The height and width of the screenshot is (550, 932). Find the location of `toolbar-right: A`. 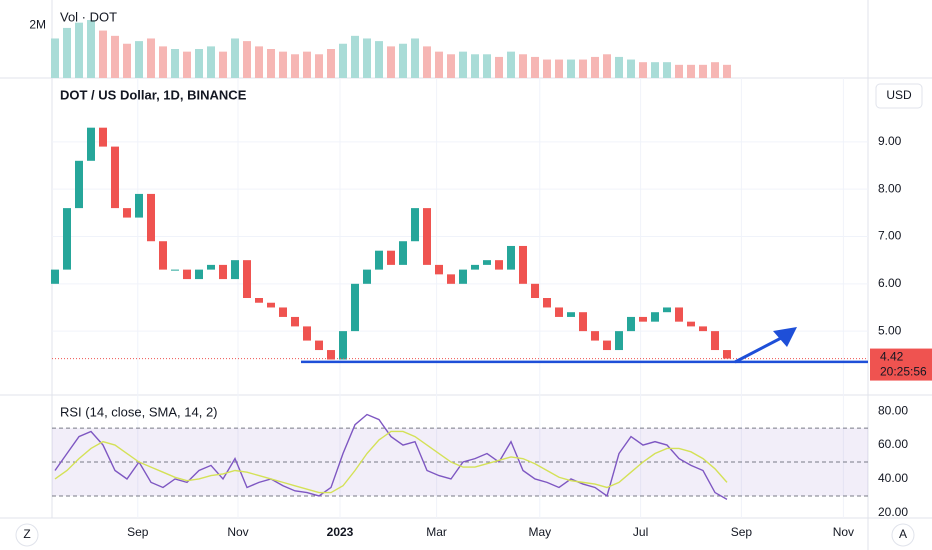

toolbar-right: A is located at coordinates (903, 534).